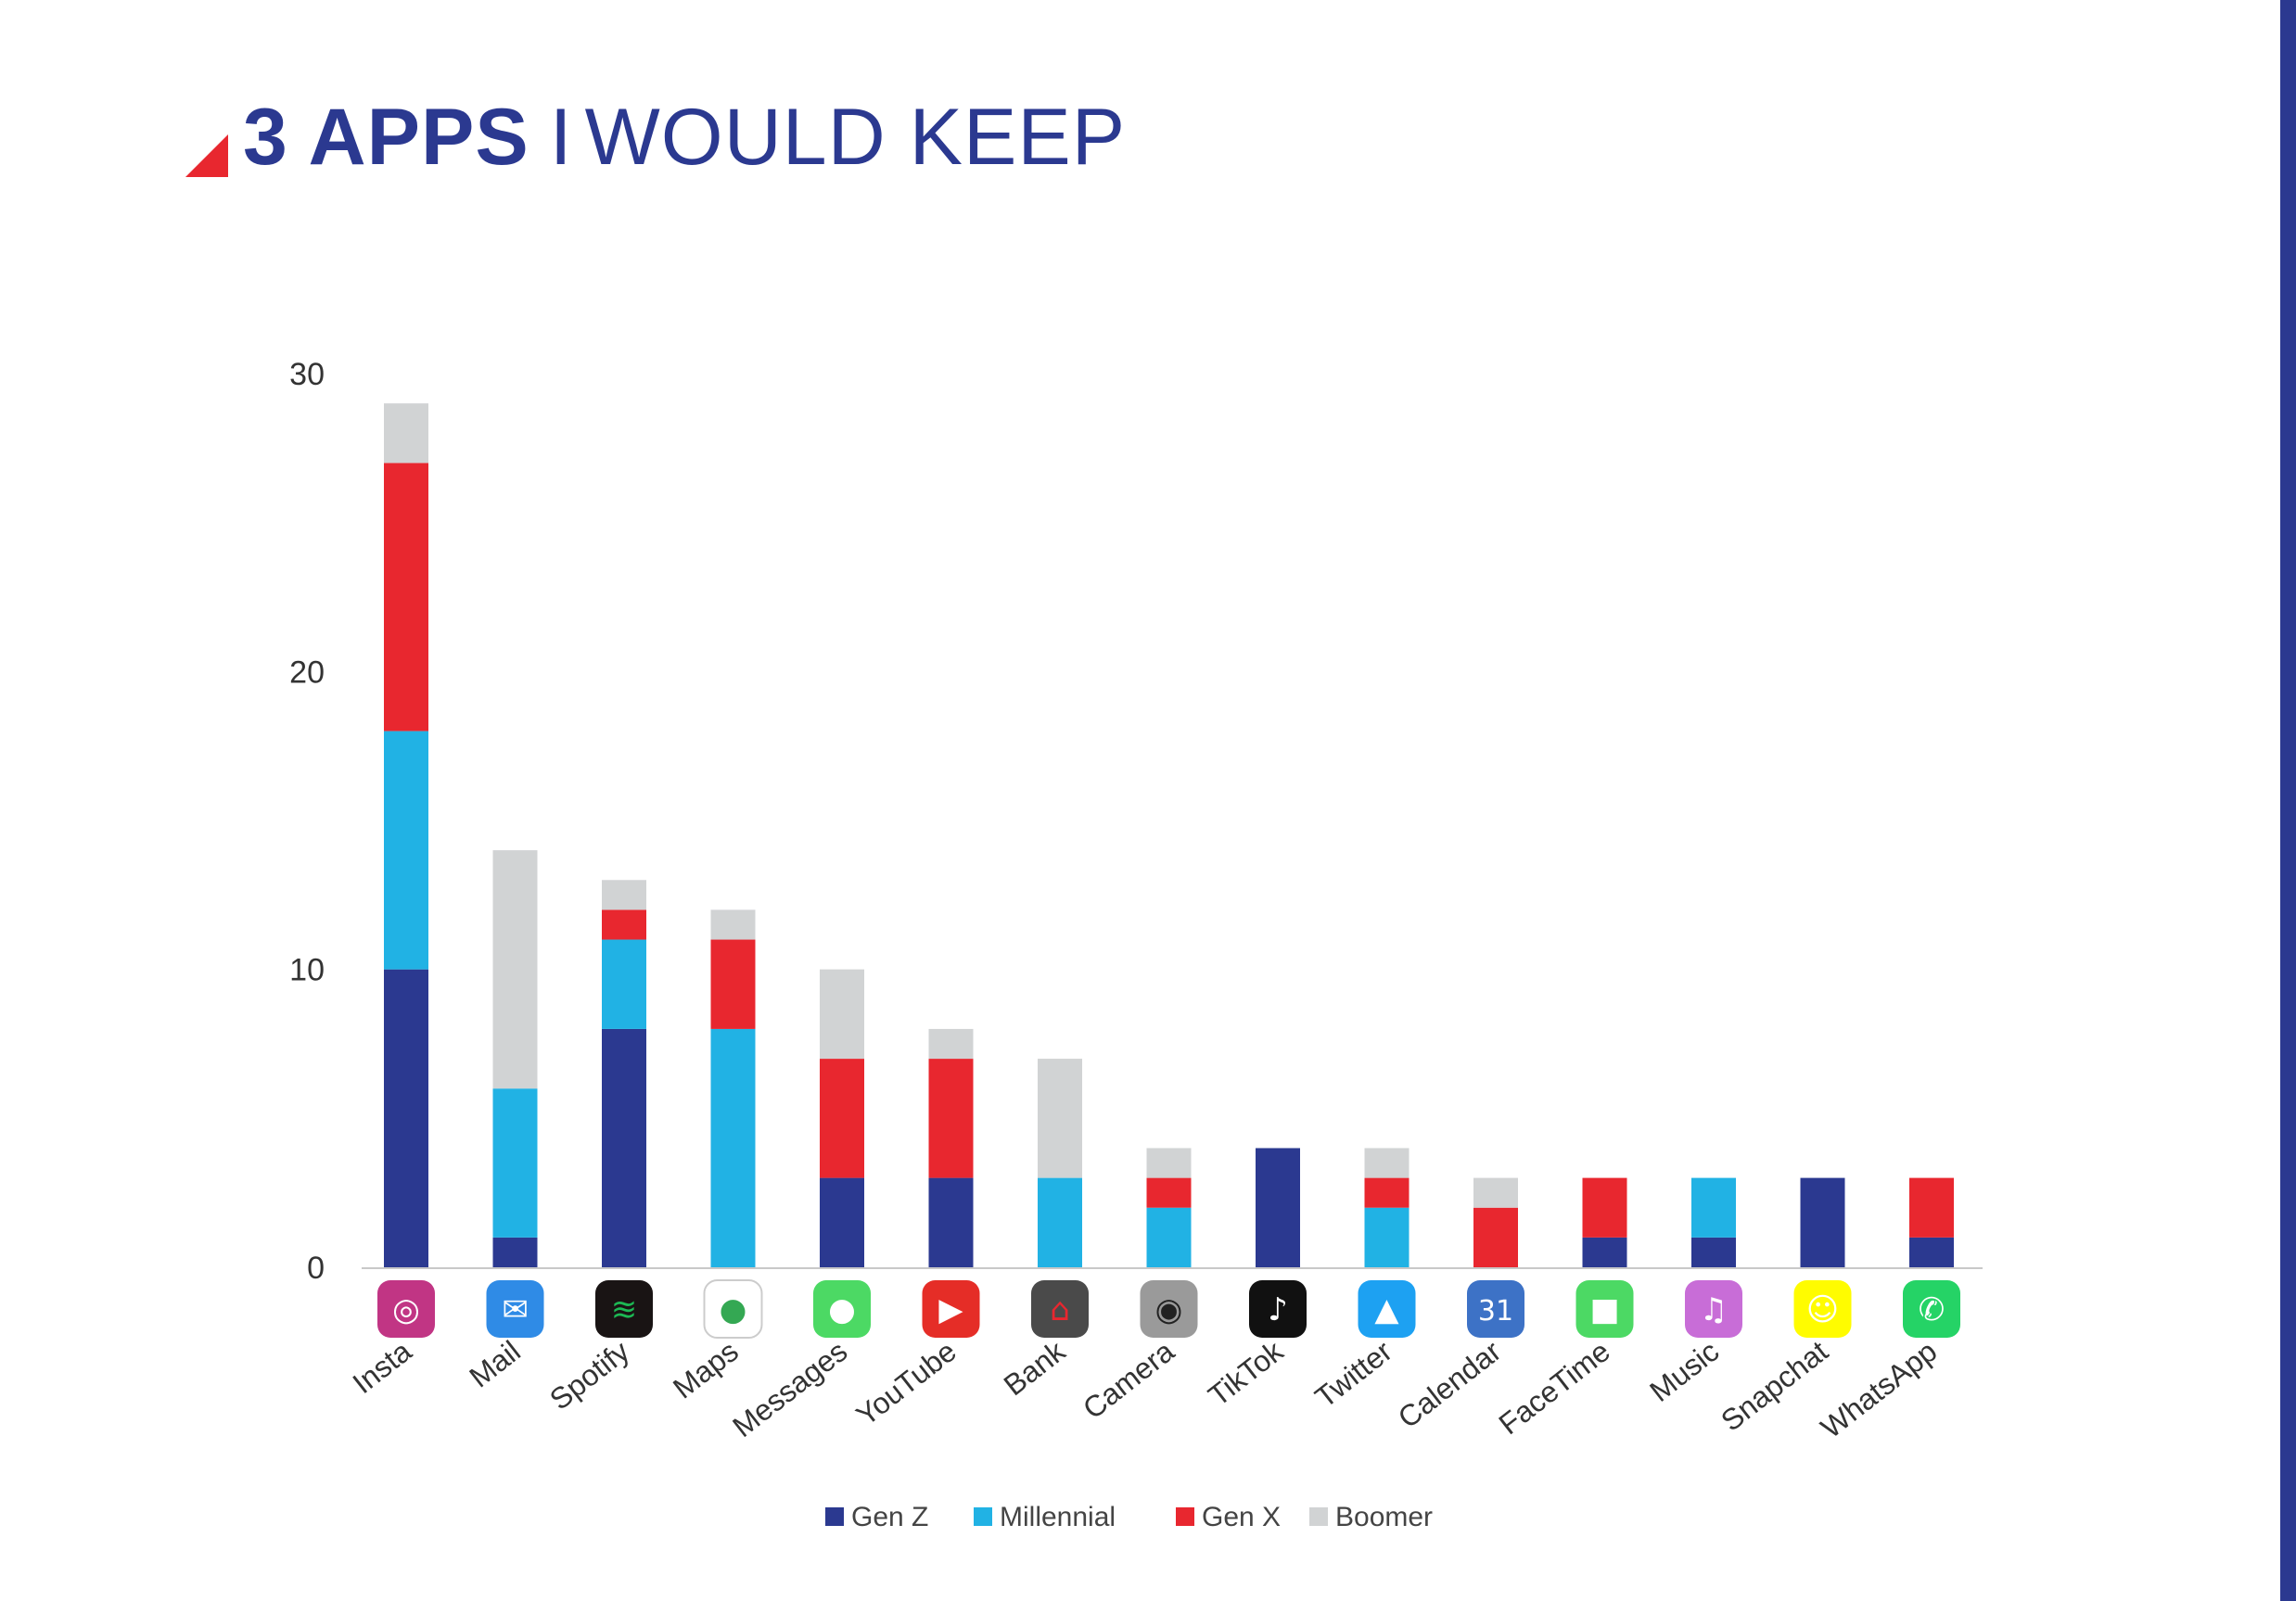 The height and width of the screenshot is (1601, 2296). I want to click on youtube-icon: ▶, so click(951, 1309).